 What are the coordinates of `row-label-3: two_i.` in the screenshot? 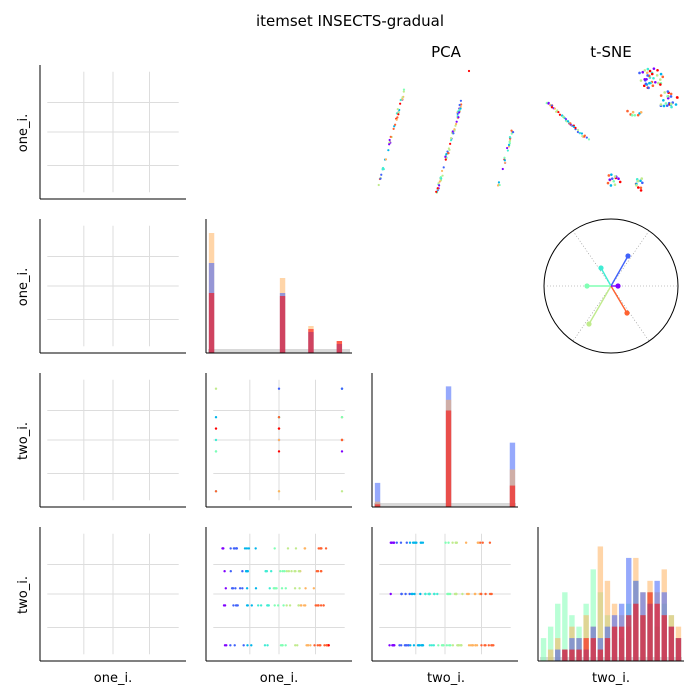 It's located at (23, 441).